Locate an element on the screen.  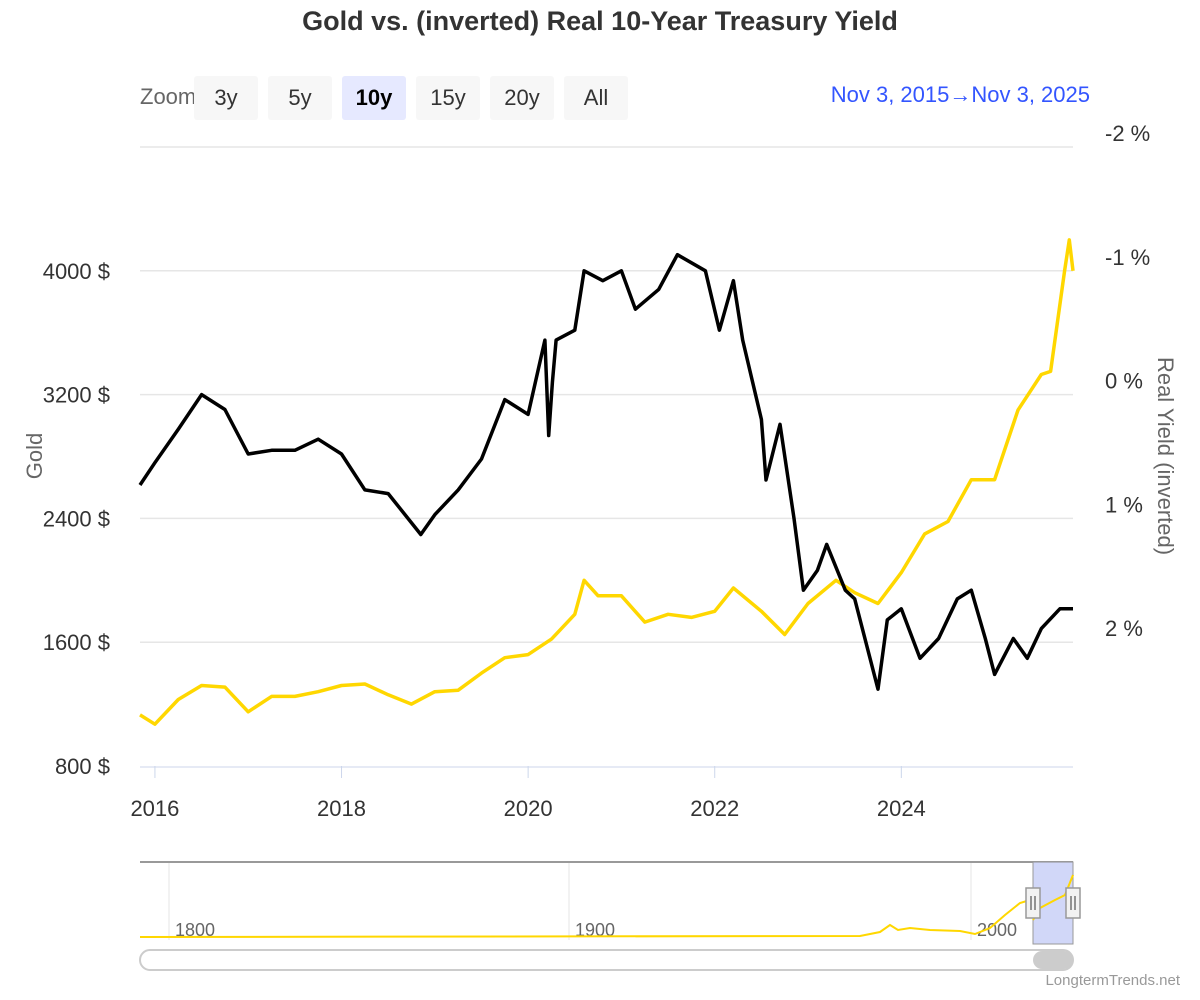
y-right-tick-label: 0 % is located at coordinates (1124, 381).